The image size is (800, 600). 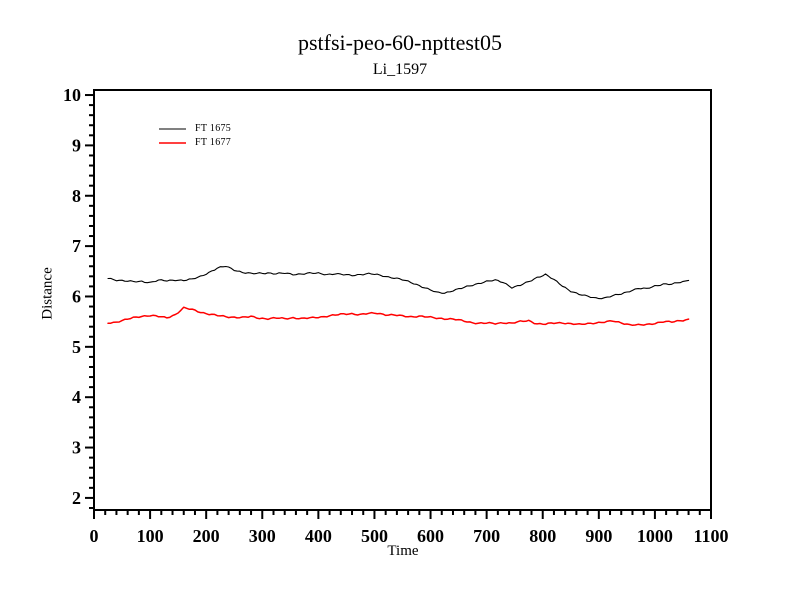 What do you see at coordinates (72, 95) in the screenshot?
I see `y-tick-label: 10` at bounding box center [72, 95].